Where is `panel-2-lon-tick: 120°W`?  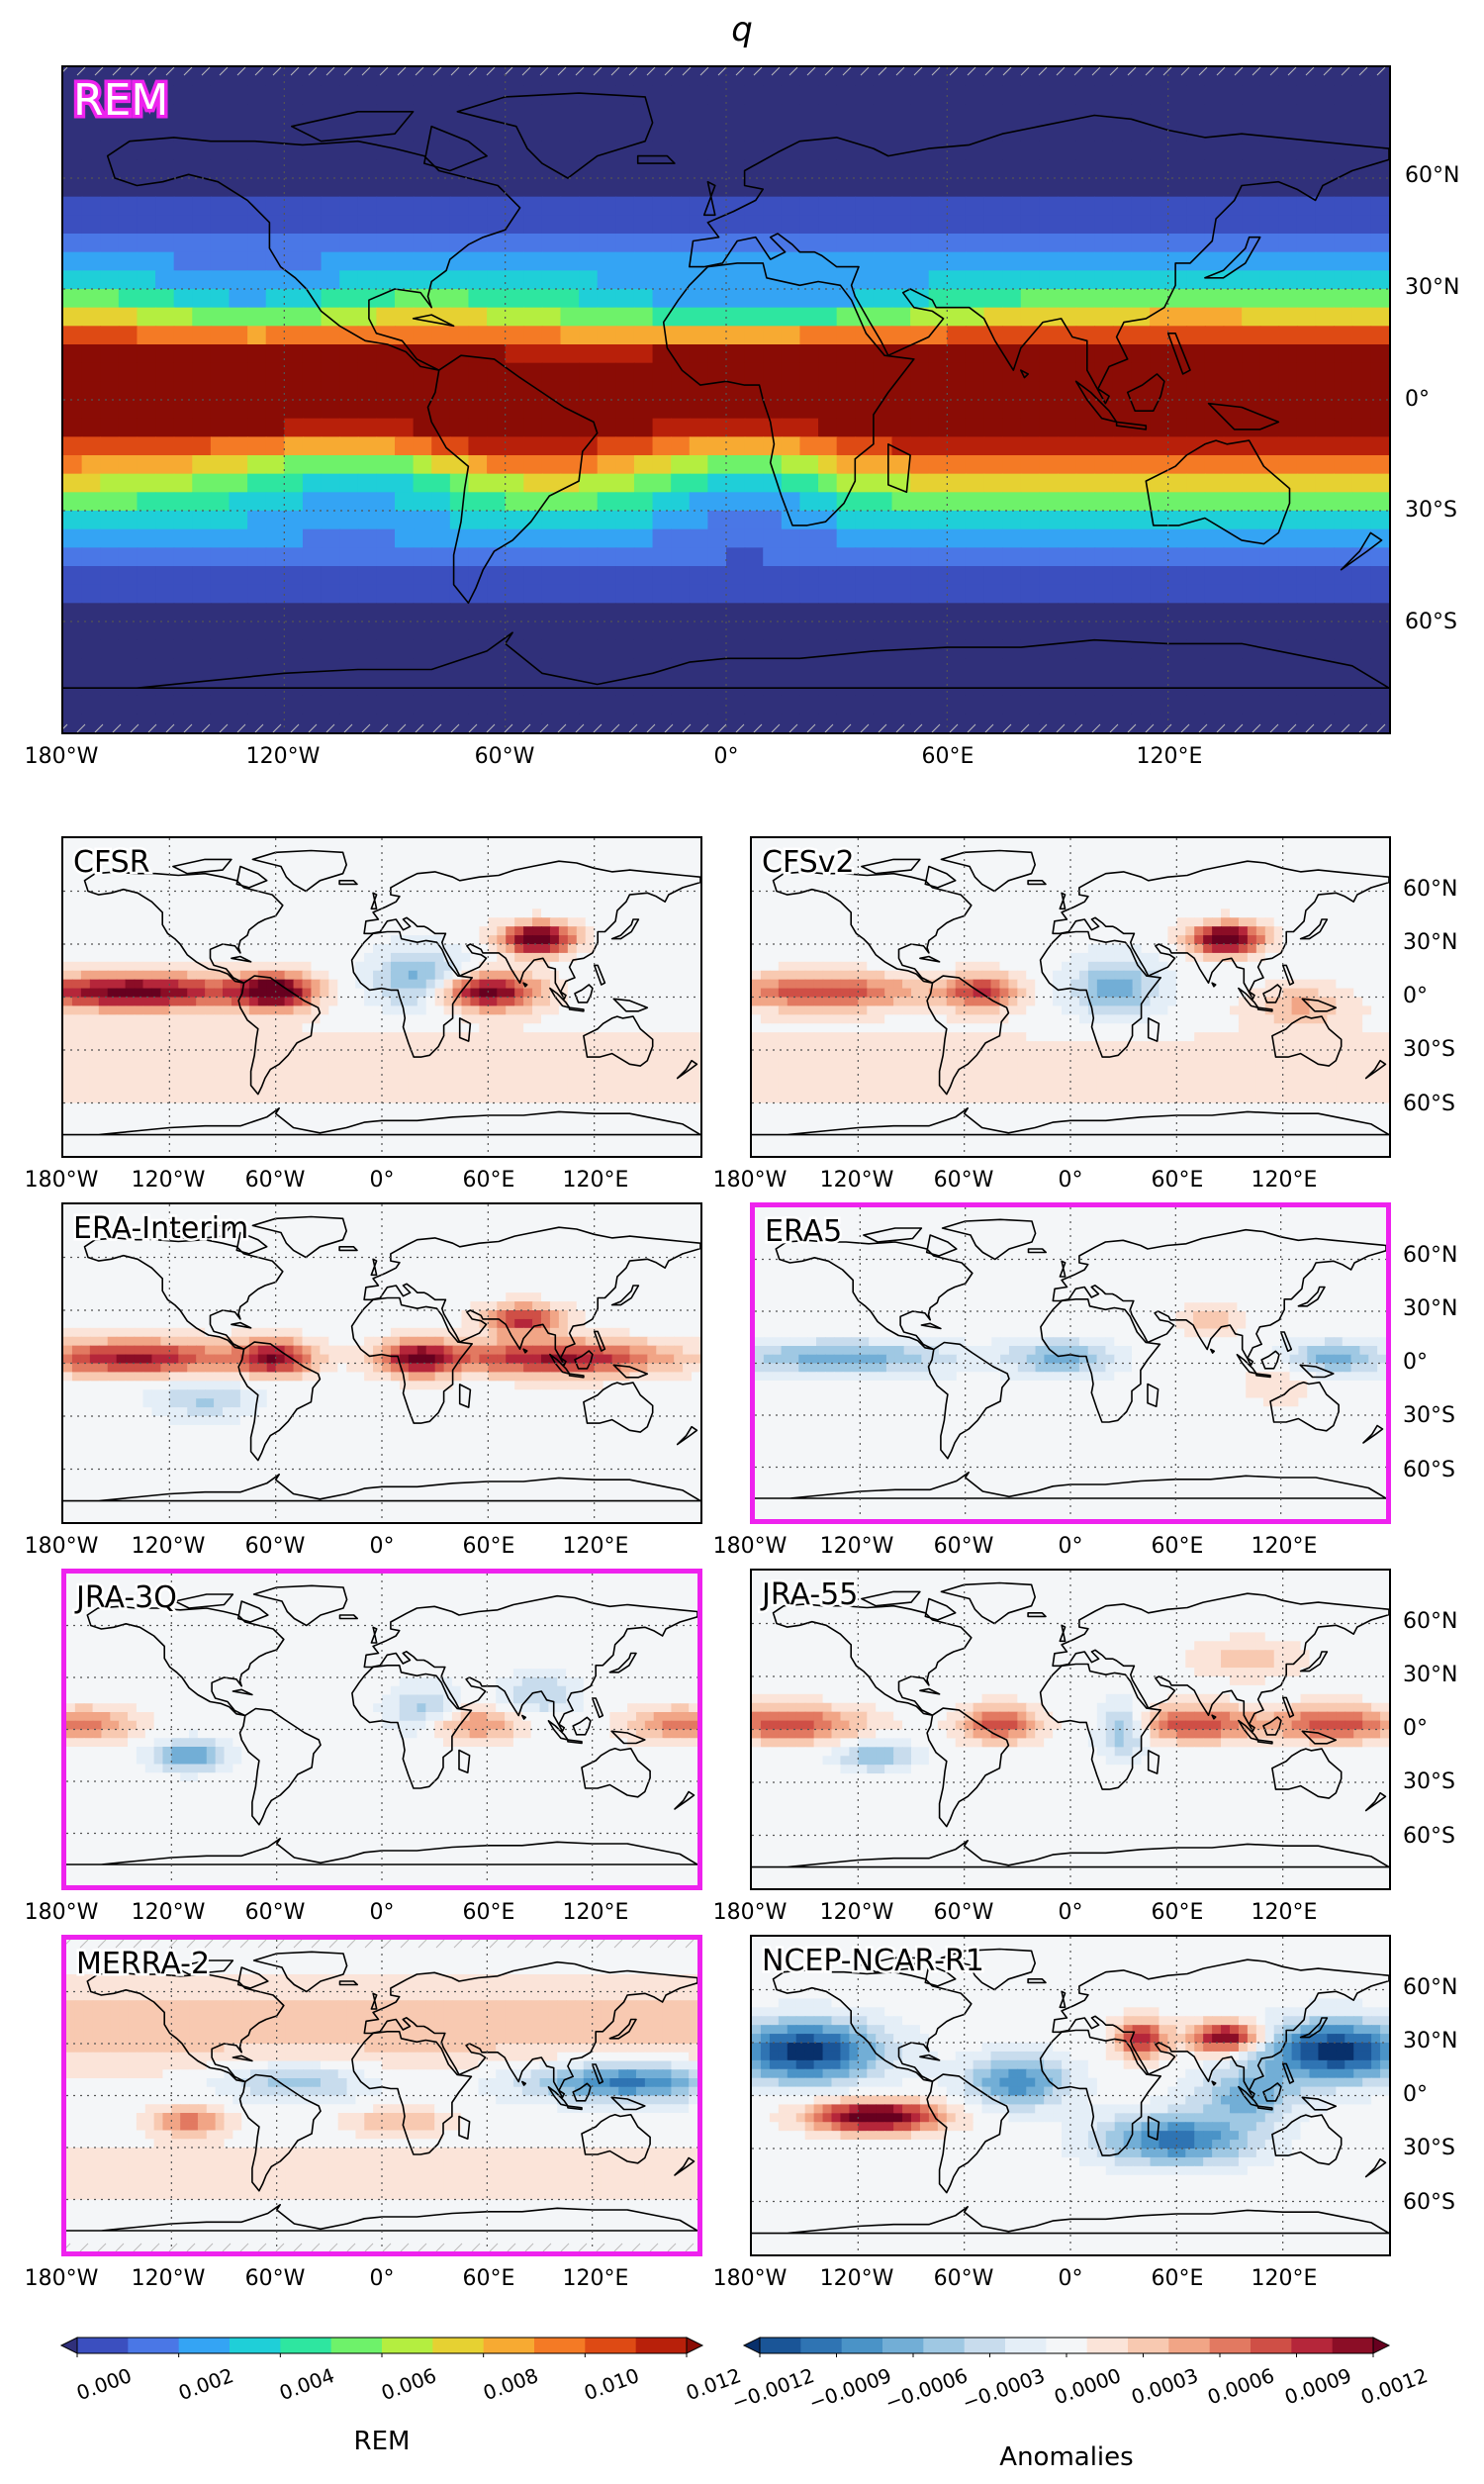 panel-2-lon-tick: 120°W is located at coordinates (168, 1546).